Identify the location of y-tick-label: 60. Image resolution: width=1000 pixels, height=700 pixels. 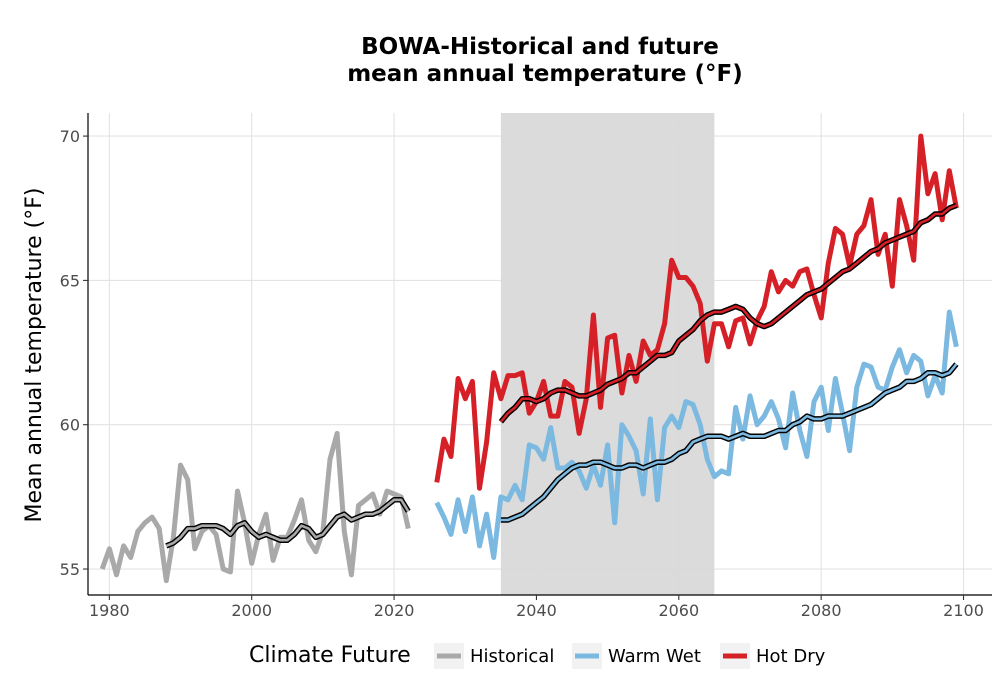
(70, 425).